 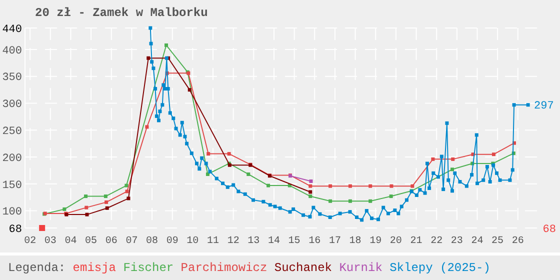 What do you see at coordinates (148, 268) in the screenshot?
I see `text: Fischer` at bounding box center [148, 268].